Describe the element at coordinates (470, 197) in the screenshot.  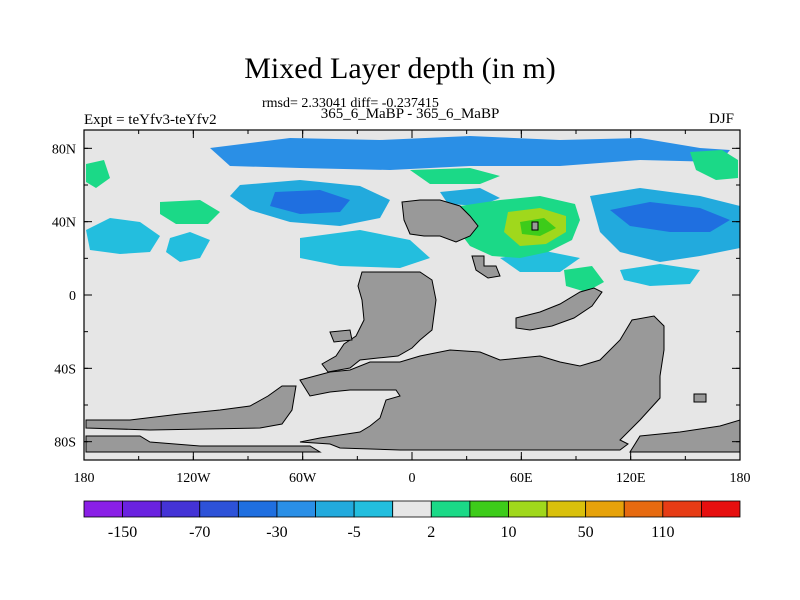
I see `northern-indian-blue-patch` at that location.